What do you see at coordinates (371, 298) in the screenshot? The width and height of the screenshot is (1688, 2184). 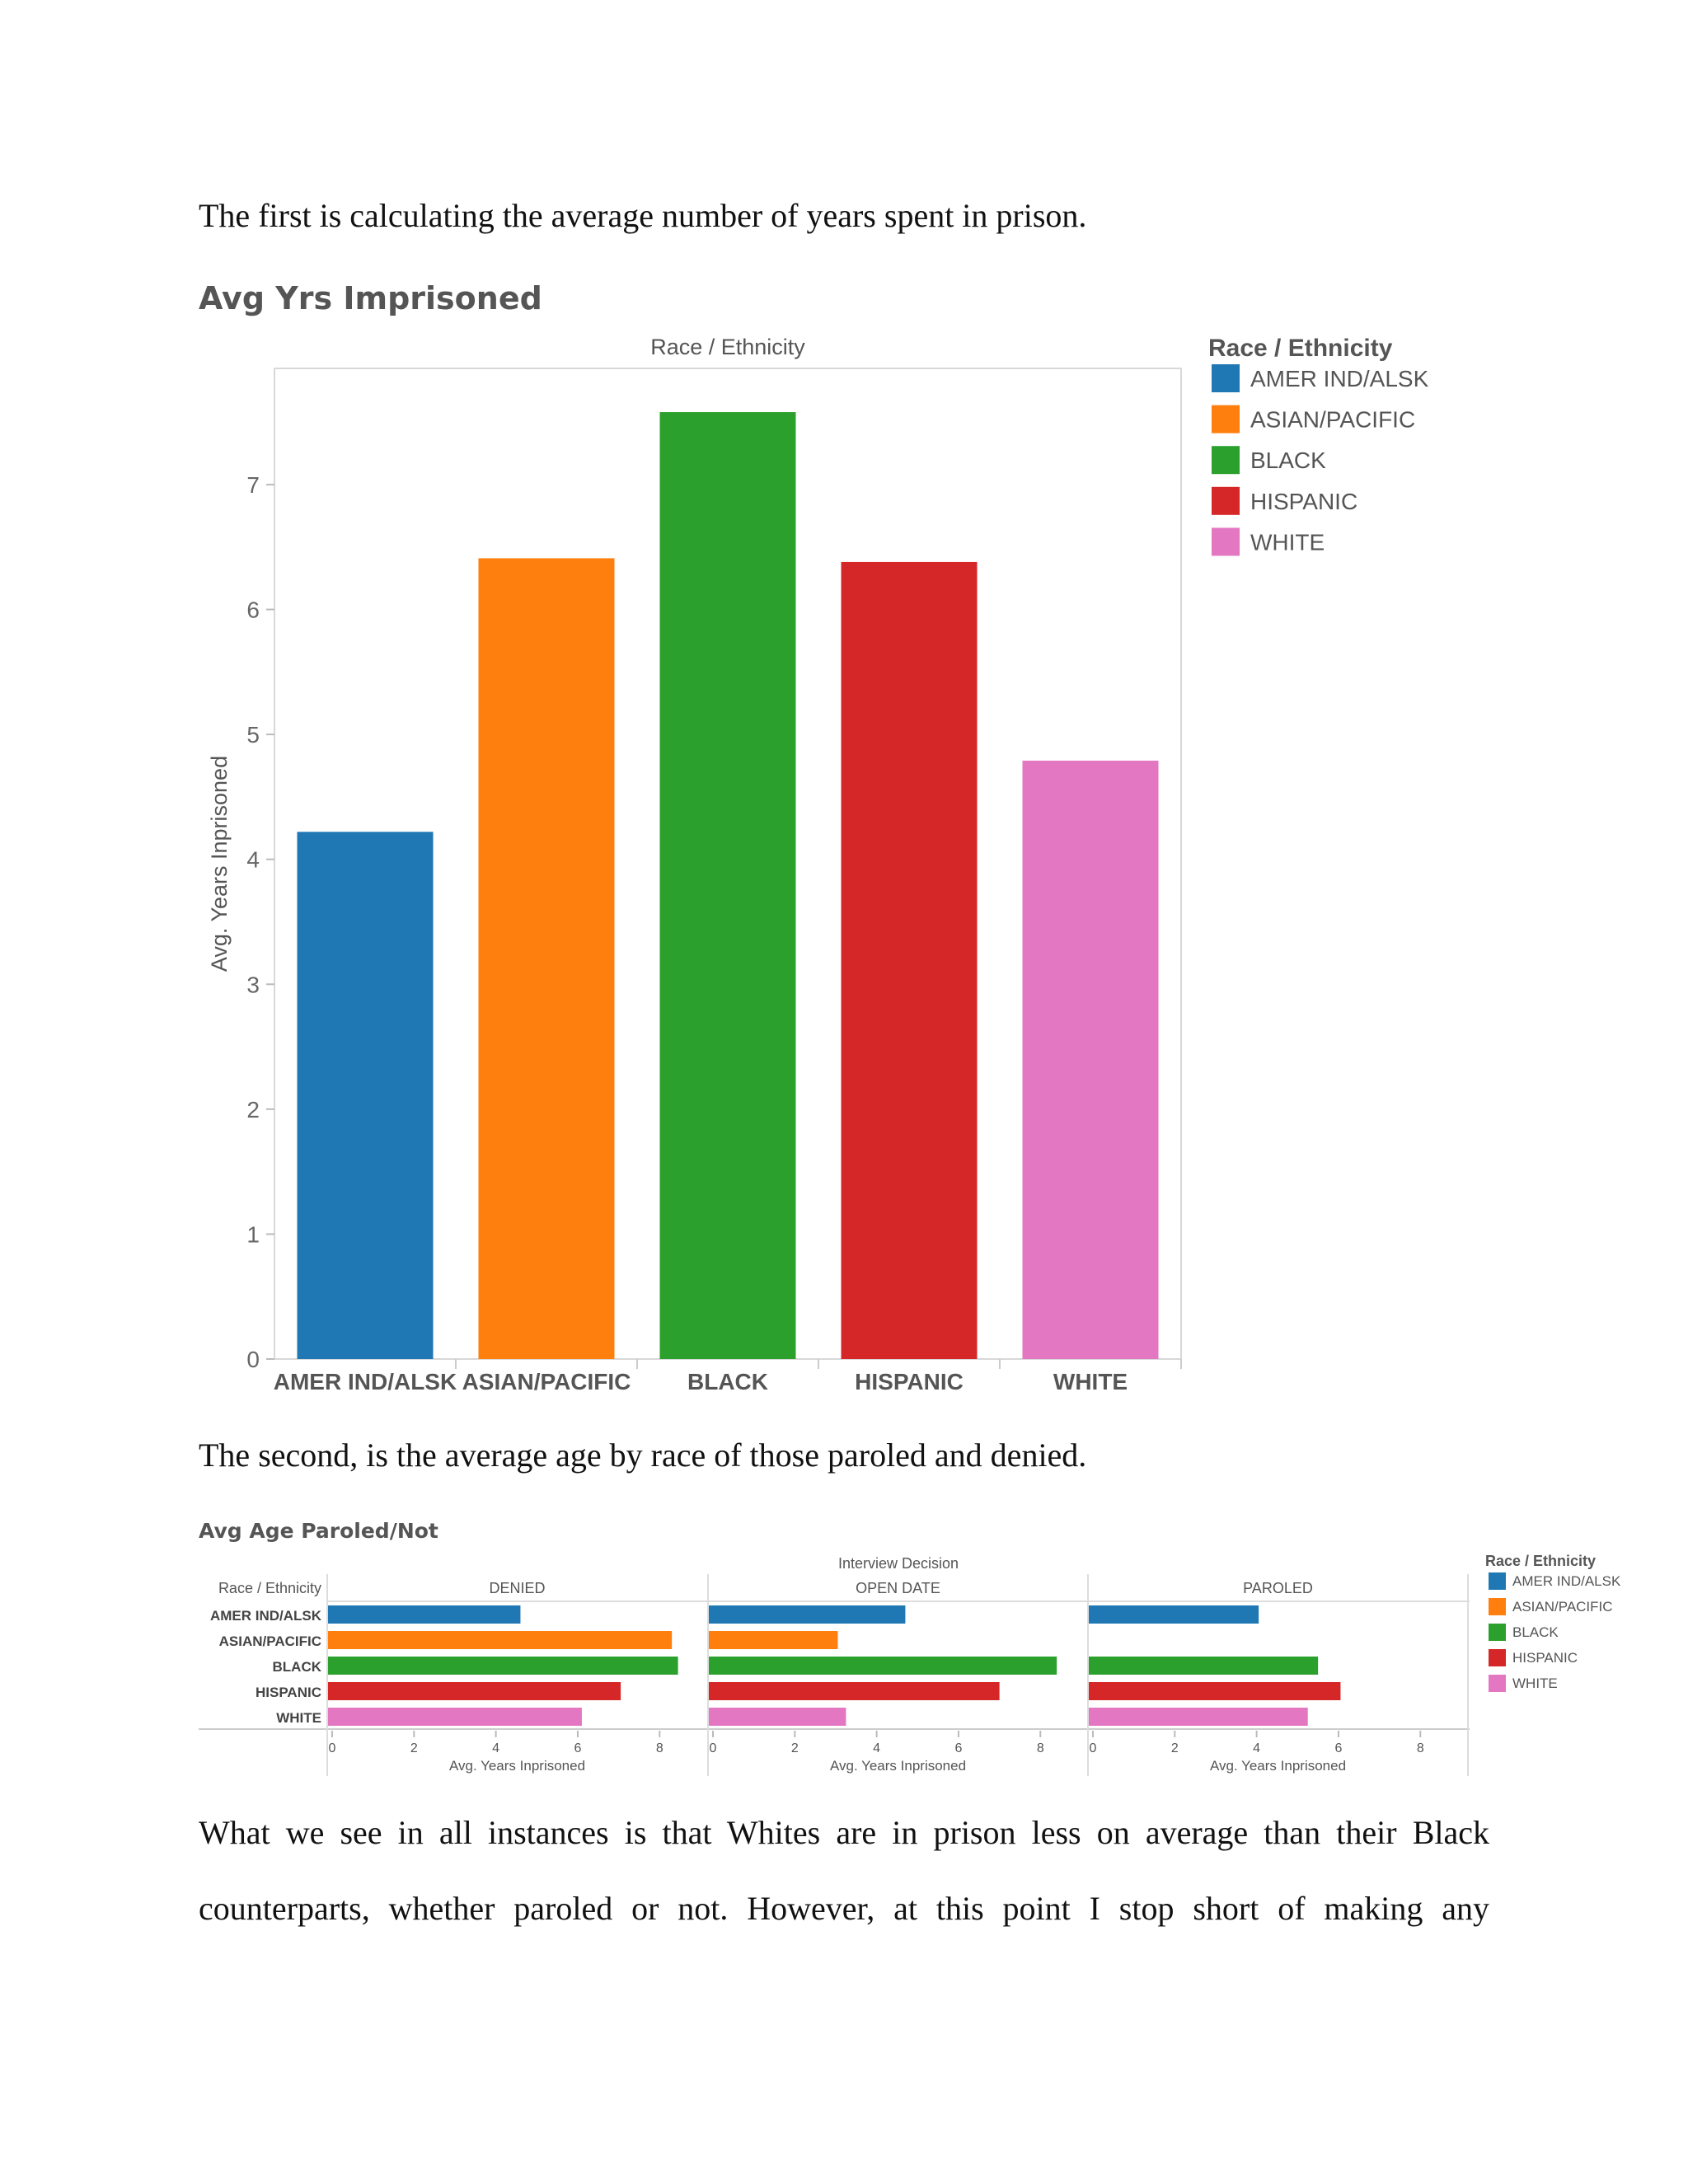 I see `chart1-heading: Avg Yrs Imprisoned` at bounding box center [371, 298].